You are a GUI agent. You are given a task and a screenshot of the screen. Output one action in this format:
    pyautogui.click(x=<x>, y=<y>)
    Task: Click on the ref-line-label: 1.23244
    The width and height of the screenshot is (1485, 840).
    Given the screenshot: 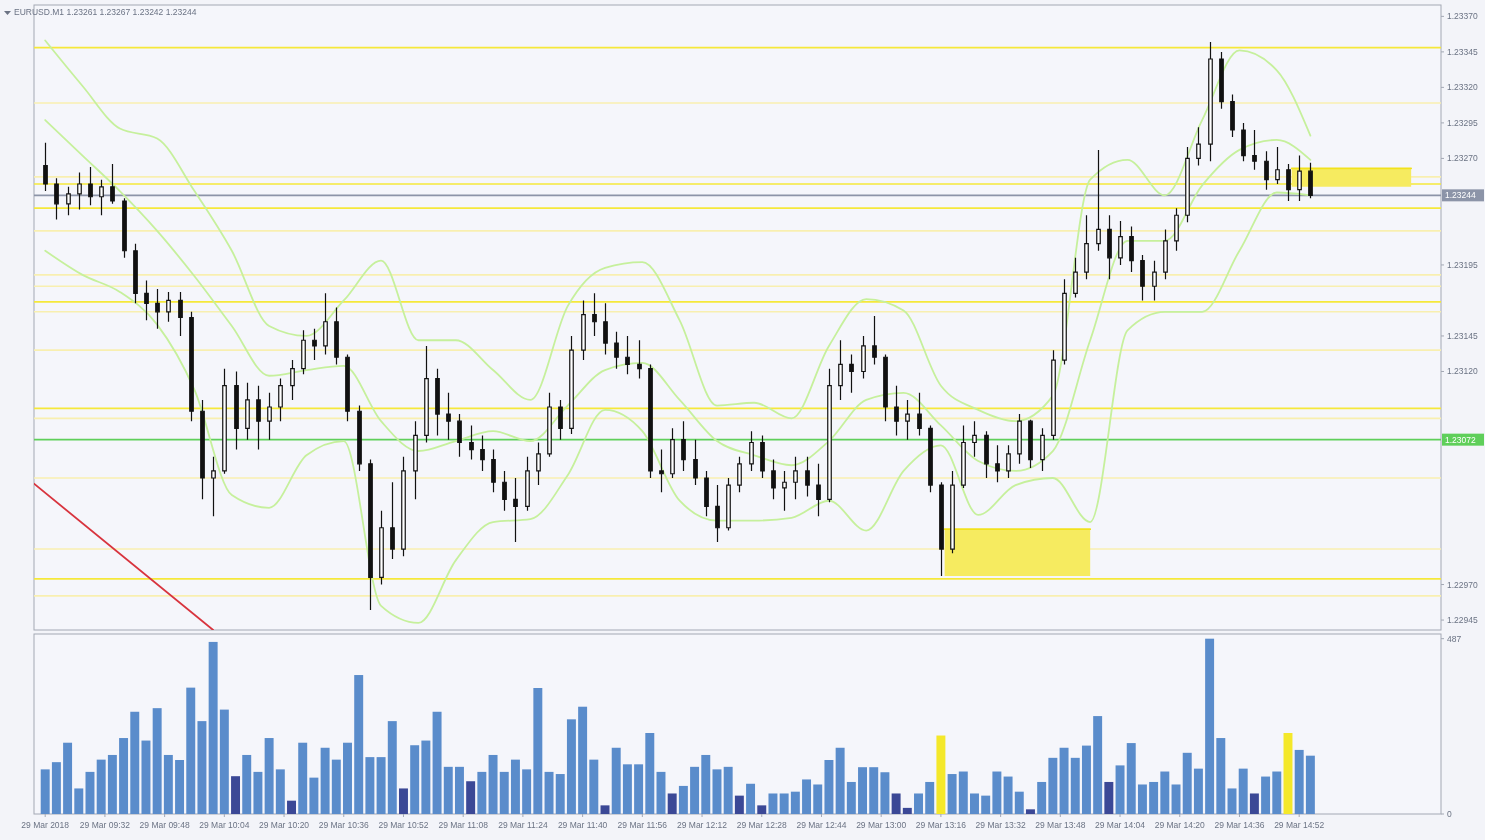 What is the action you would take?
    pyautogui.click(x=1460, y=195)
    